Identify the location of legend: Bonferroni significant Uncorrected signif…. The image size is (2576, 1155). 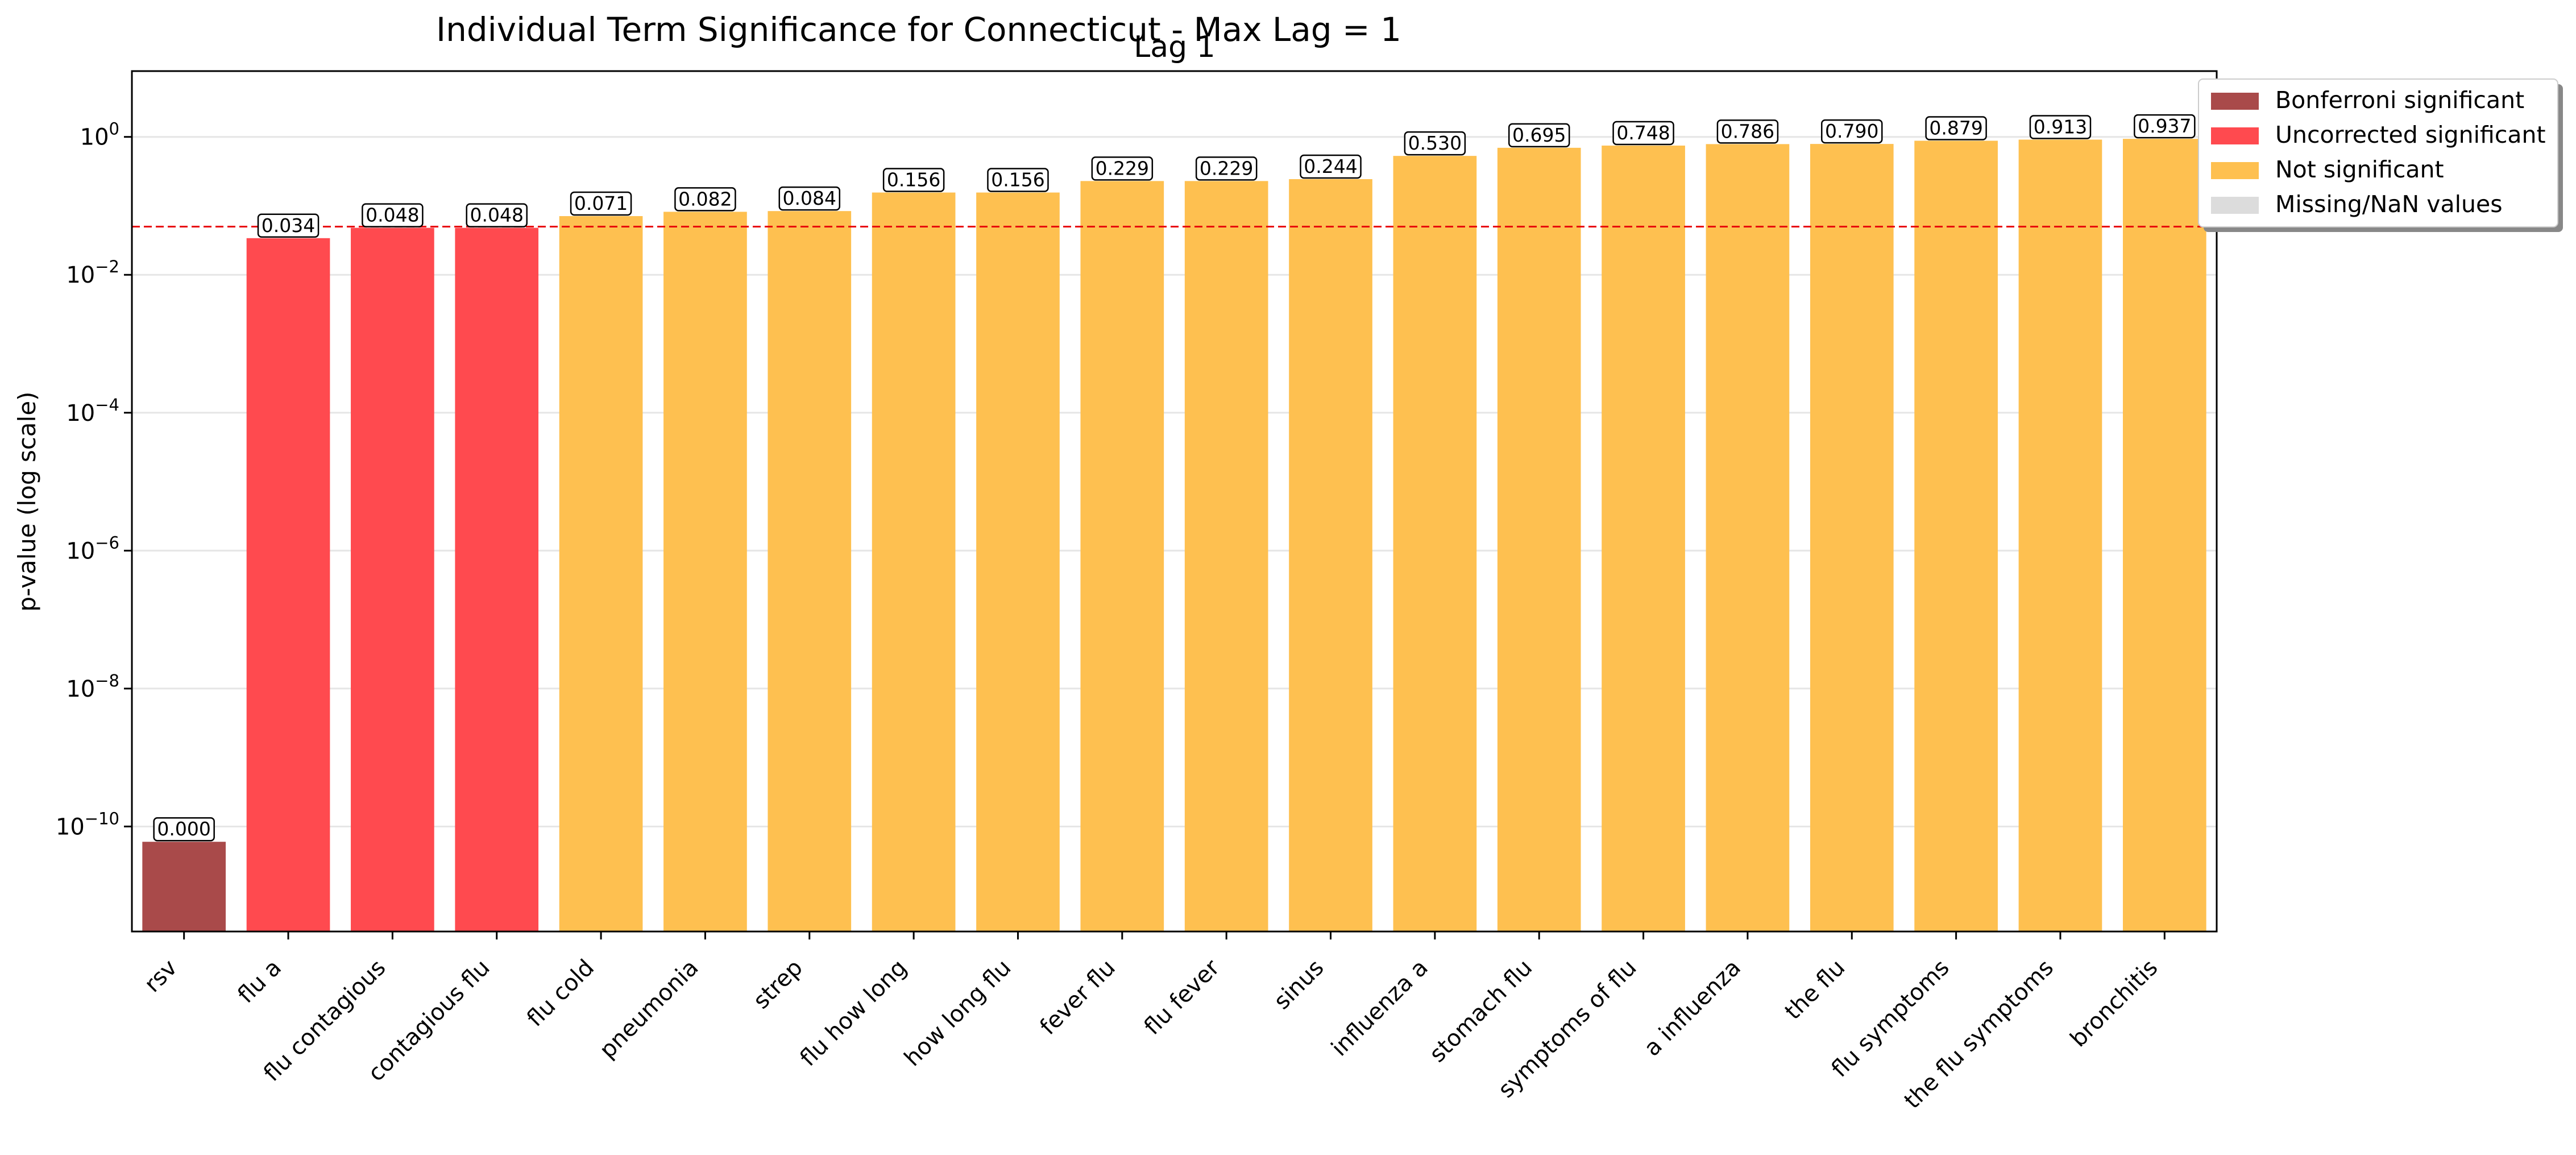
(2380, 155).